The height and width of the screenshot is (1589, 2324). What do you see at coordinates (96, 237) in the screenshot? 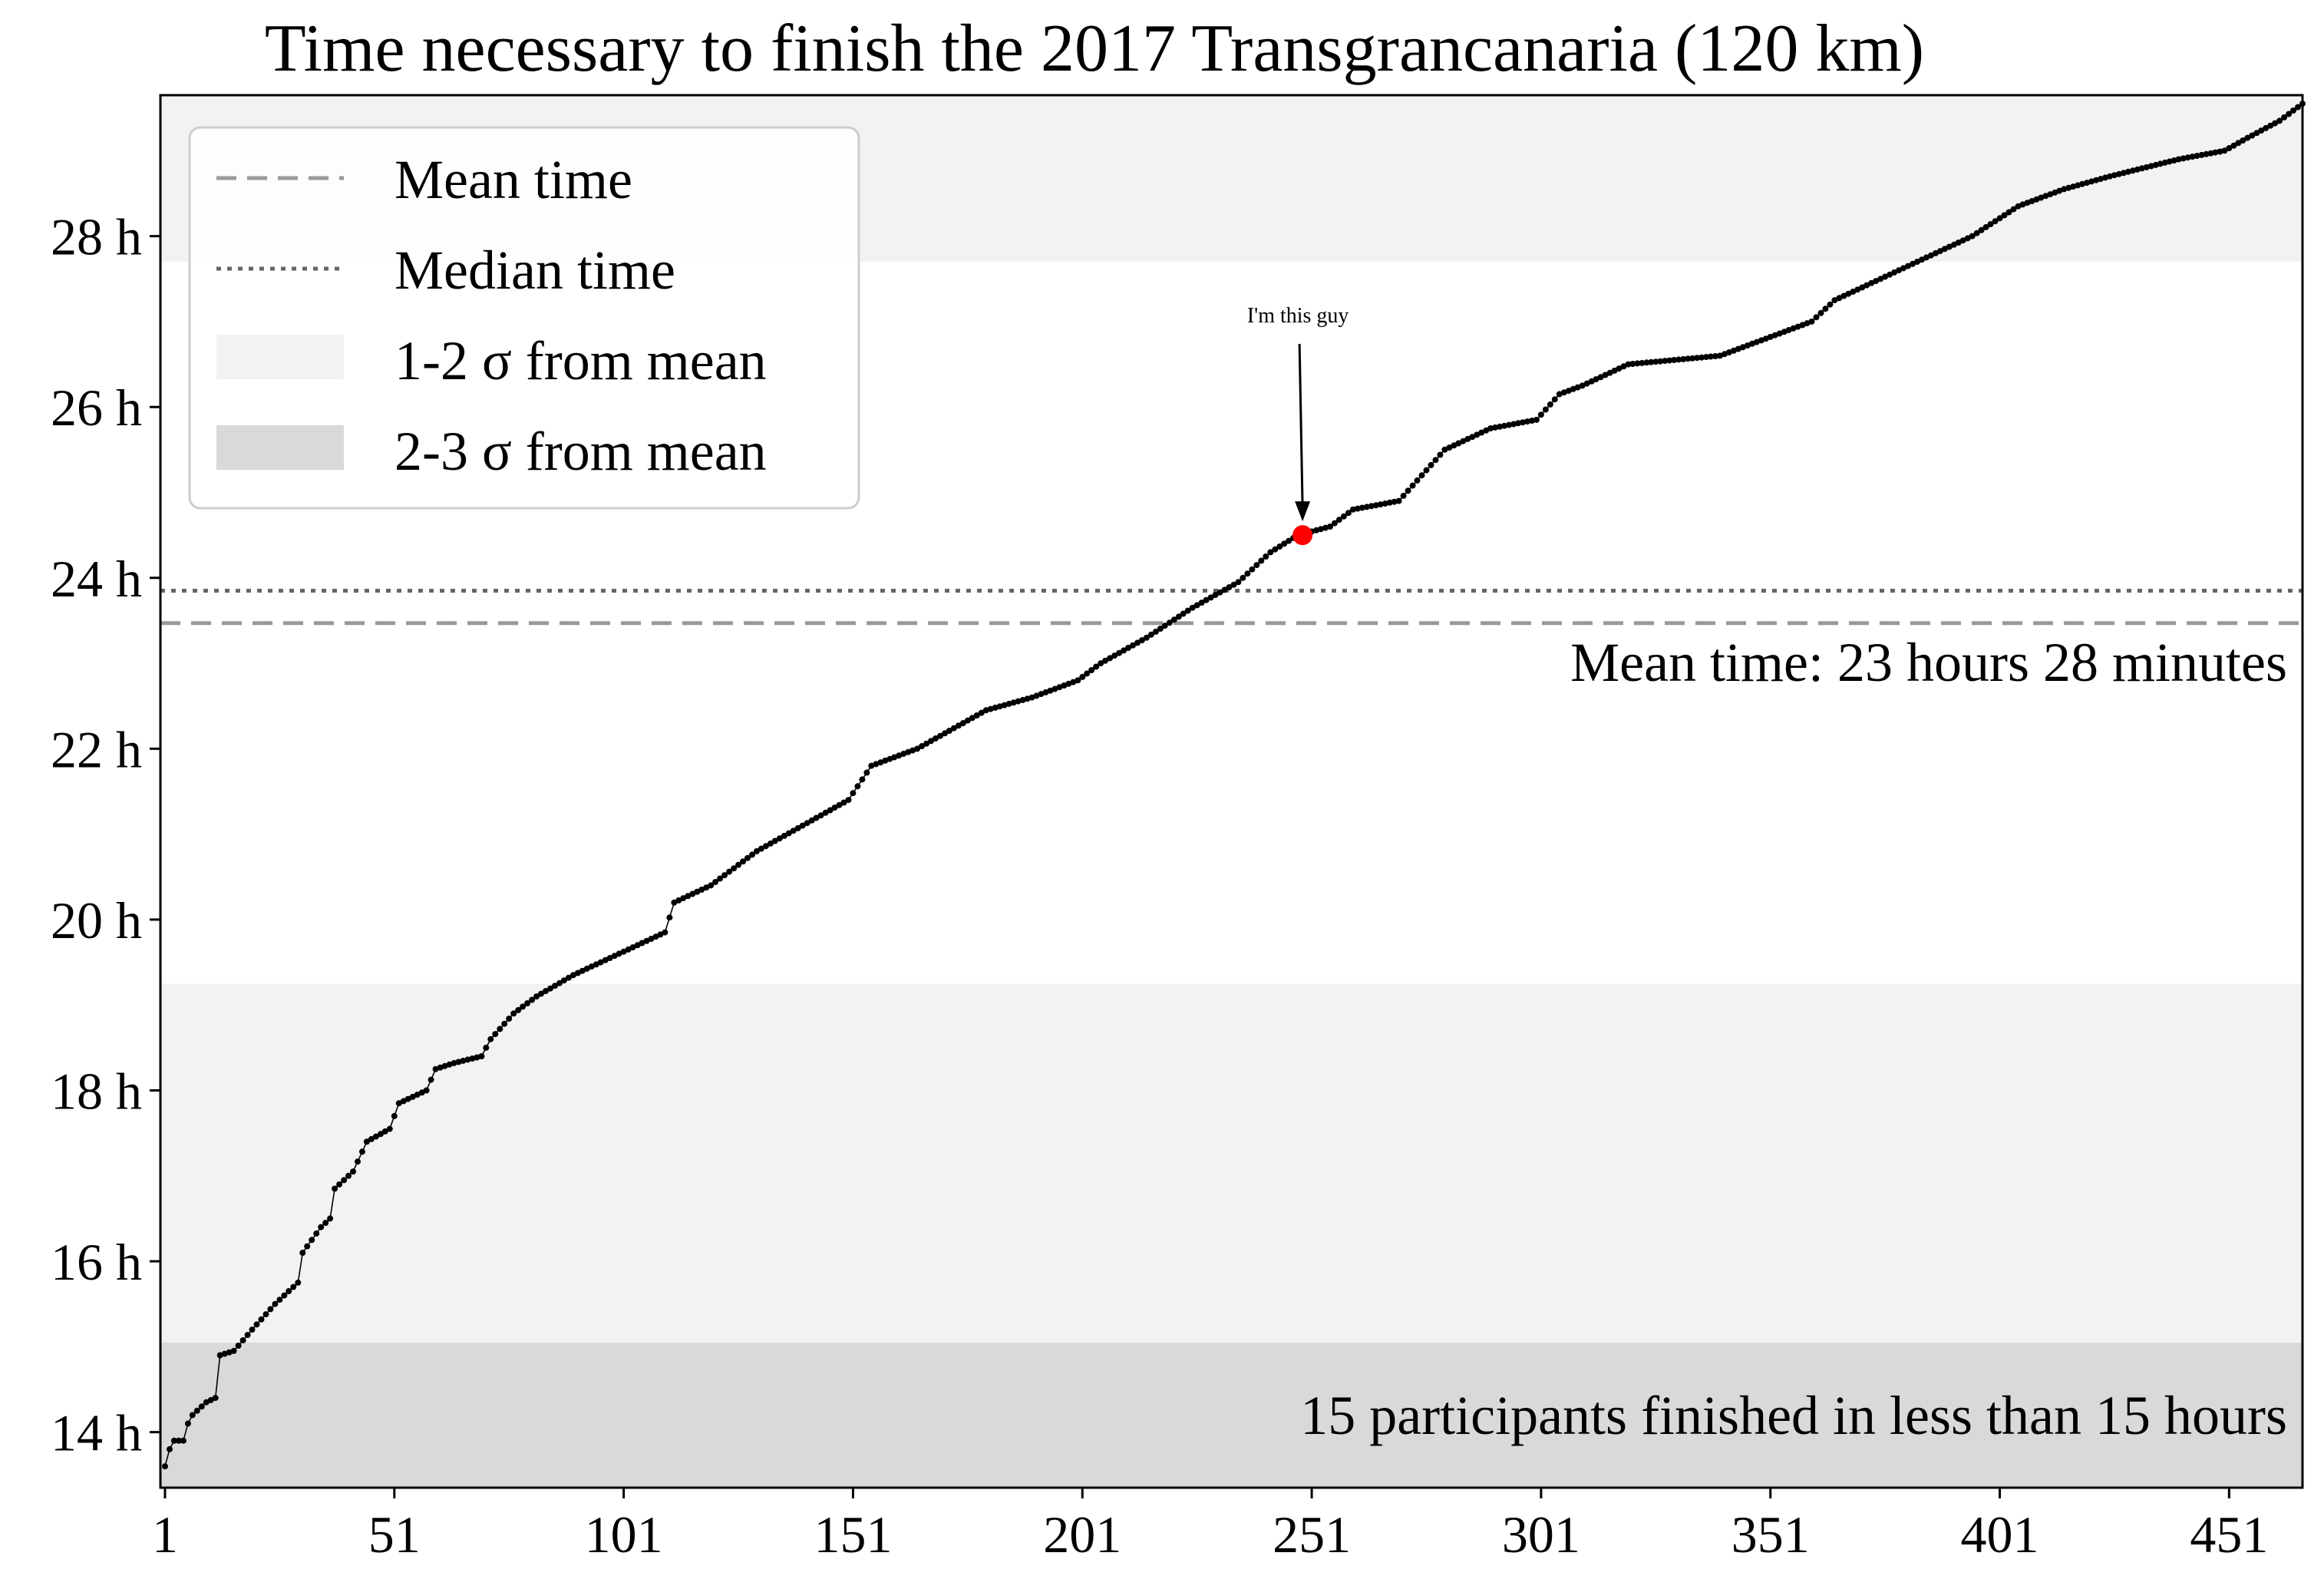
I see `y-tick-label: 28 h` at bounding box center [96, 237].